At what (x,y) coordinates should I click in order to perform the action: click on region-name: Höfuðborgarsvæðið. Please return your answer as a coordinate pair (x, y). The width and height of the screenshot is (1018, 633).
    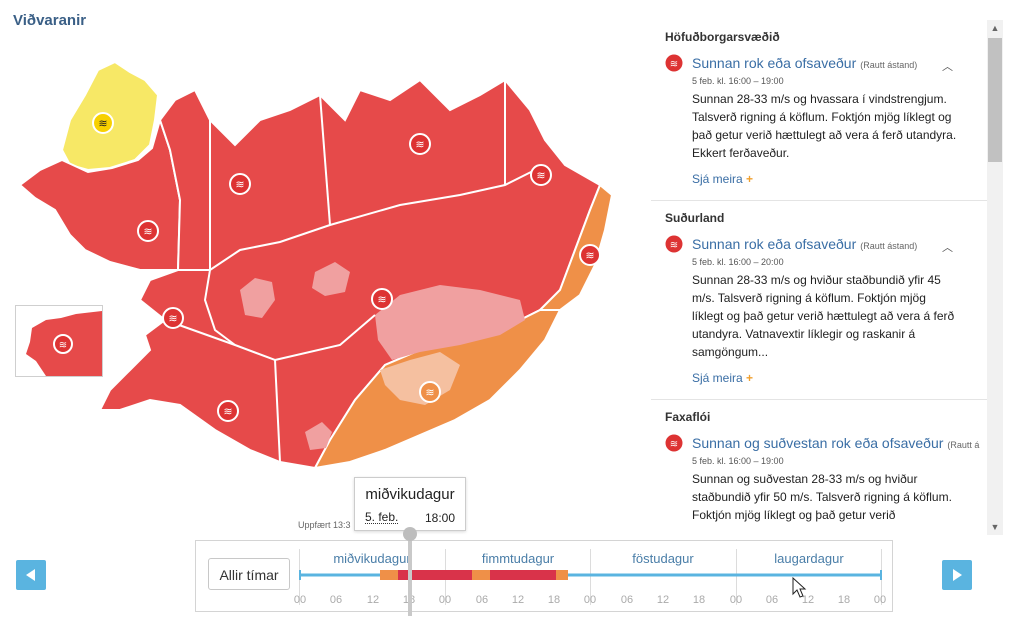
    Looking at the image, I should click on (722, 37).